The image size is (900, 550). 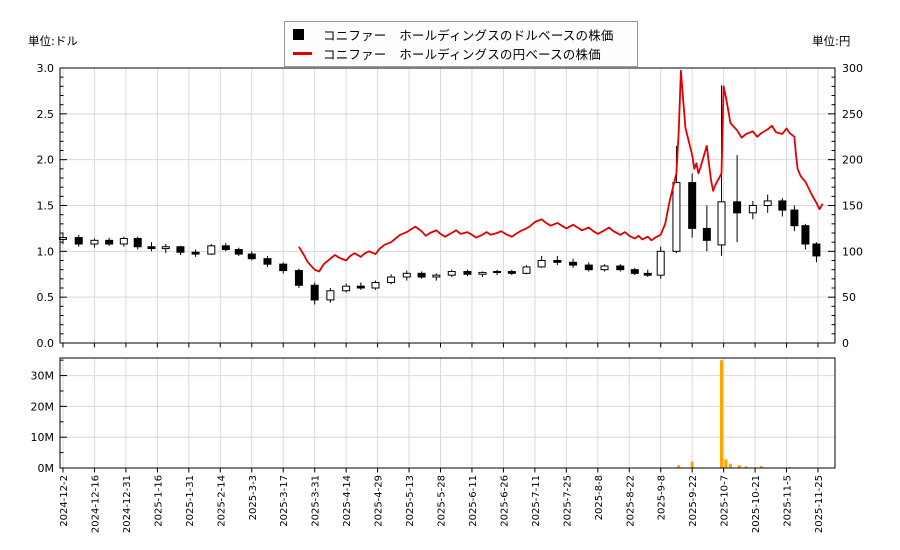 What do you see at coordinates (819, 504) in the screenshot?
I see `x-tick-label: 2025-11-25` at bounding box center [819, 504].